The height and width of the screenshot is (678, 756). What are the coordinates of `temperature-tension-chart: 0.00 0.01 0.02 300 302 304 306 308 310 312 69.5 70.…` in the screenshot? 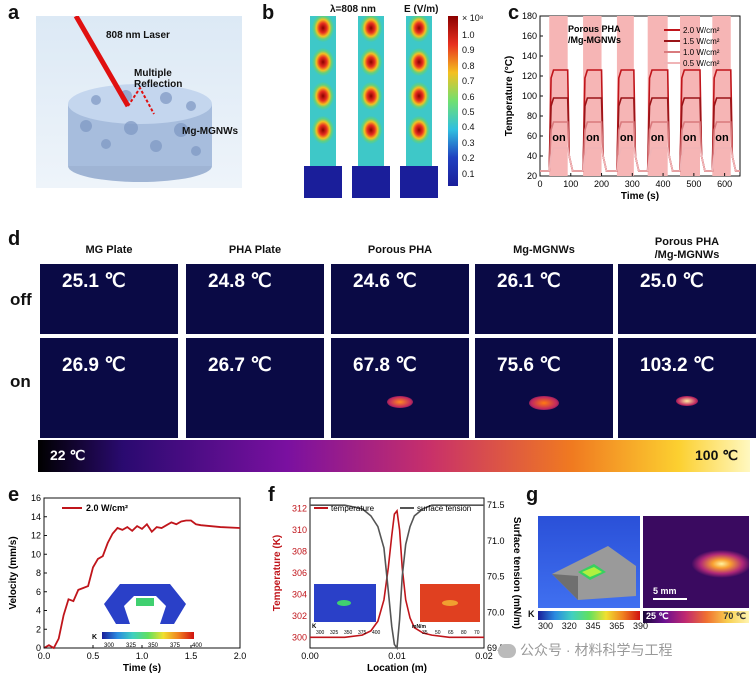 It's located at (397, 585).